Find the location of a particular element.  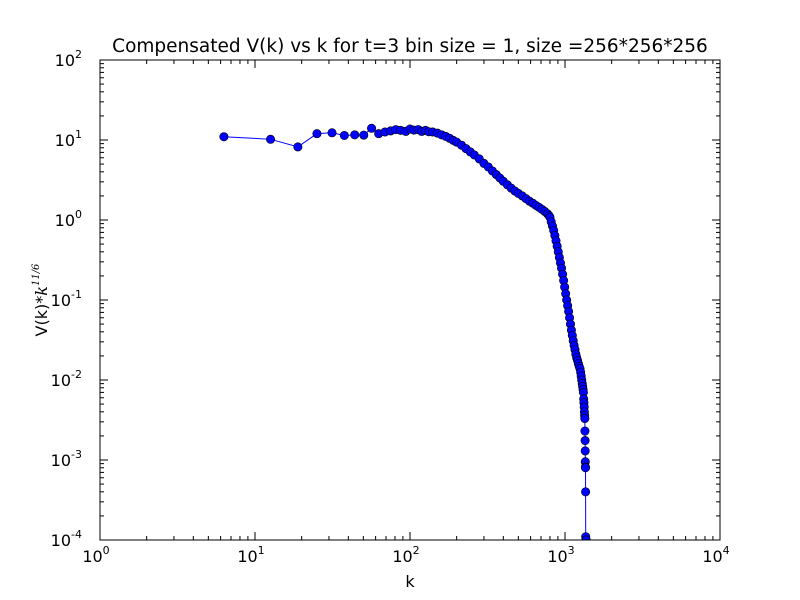

y-tick-label: 10¹ is located at coordinates (68, 139).